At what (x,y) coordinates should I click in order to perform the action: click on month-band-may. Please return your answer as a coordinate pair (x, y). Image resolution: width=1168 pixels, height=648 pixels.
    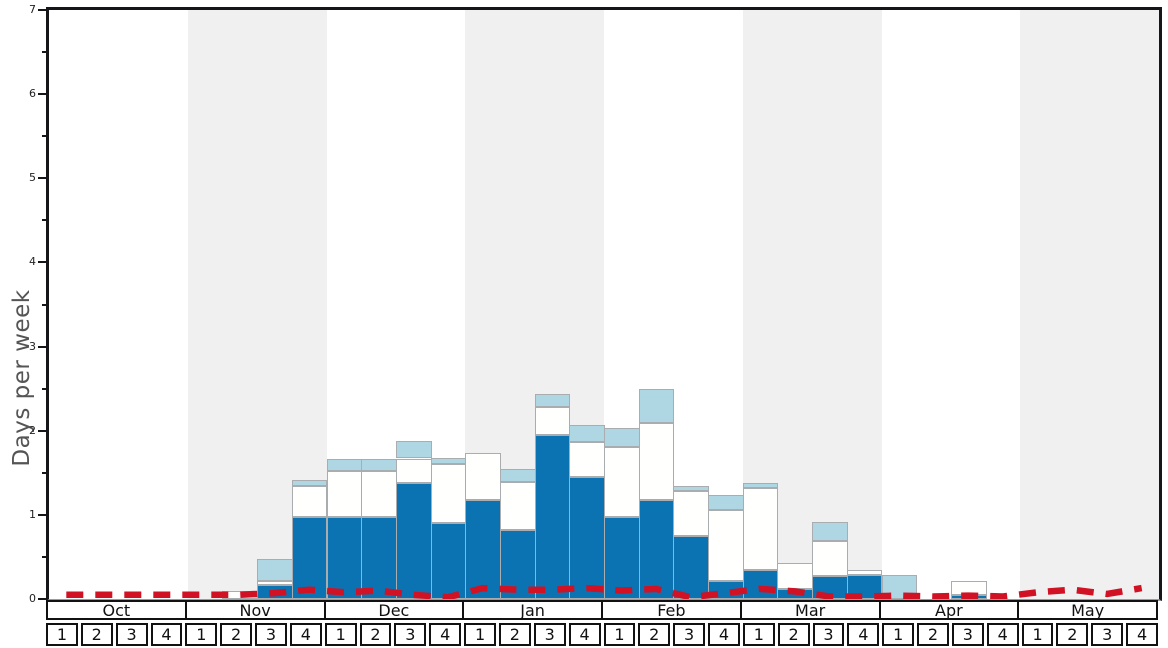
    Looking at the image, I should click on (1089, 304).